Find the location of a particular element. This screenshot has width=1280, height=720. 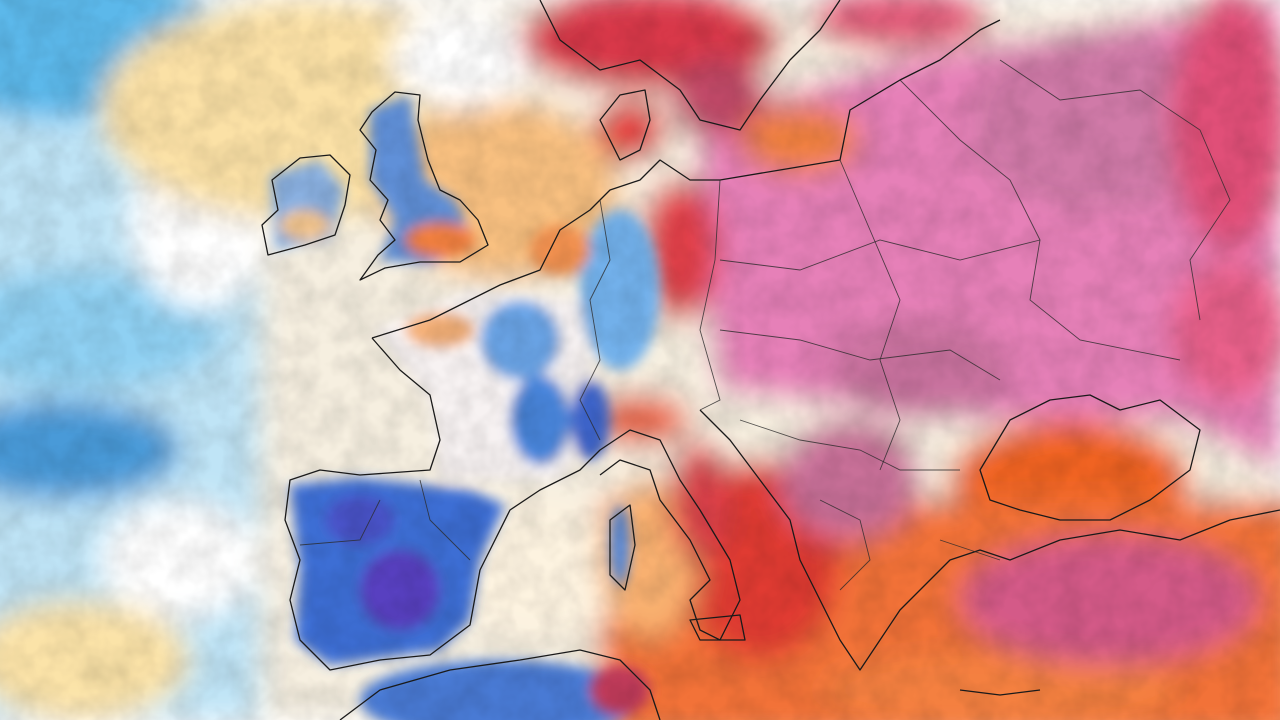

crete-coast is located at coordinates (1000, 692).